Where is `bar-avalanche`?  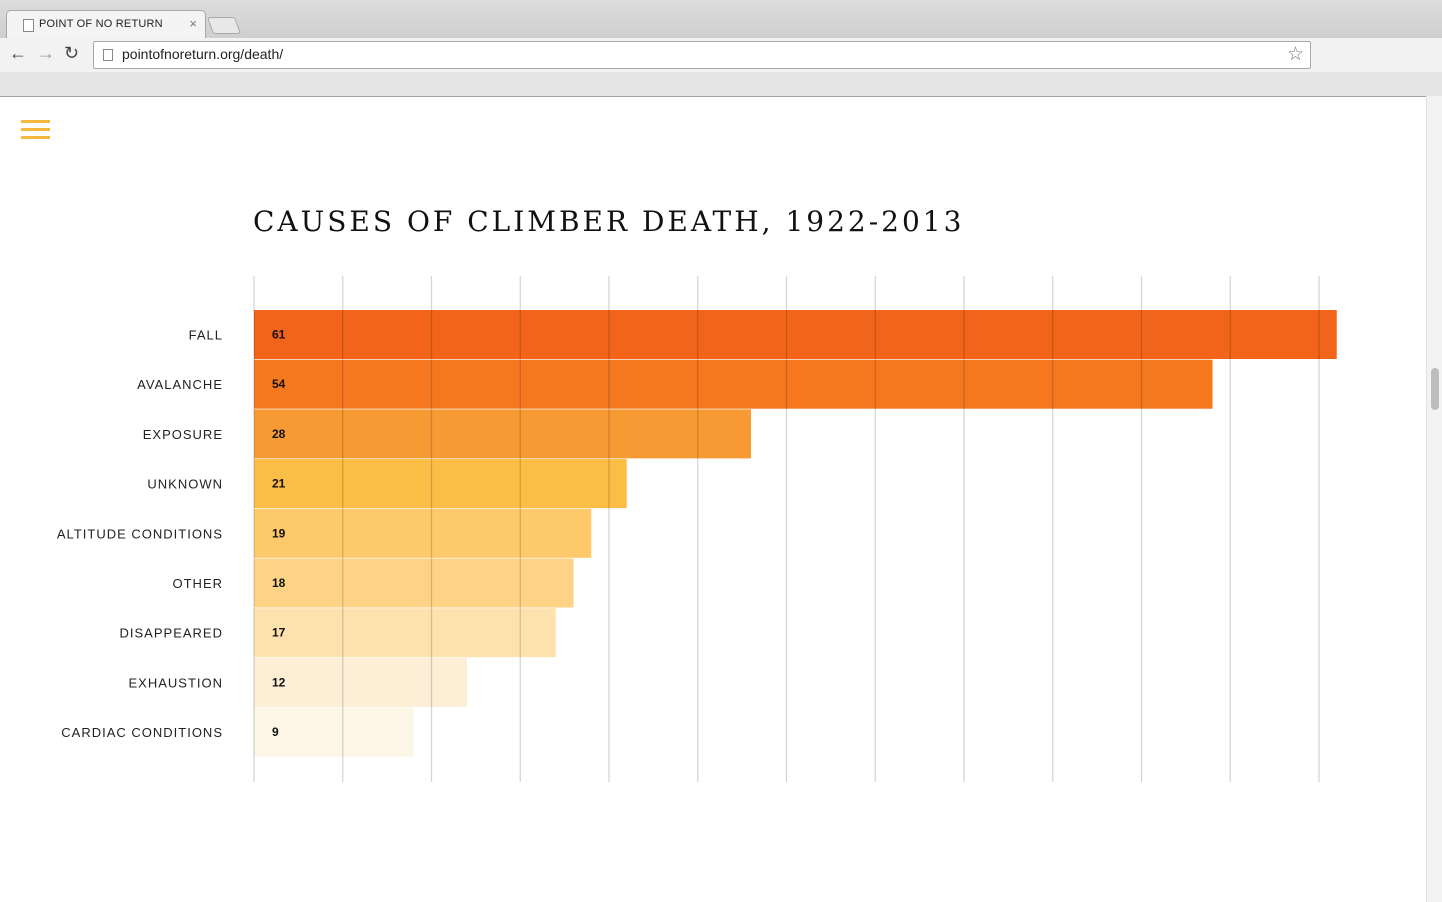 bar-avalanche is located at coordinates (733, 384).